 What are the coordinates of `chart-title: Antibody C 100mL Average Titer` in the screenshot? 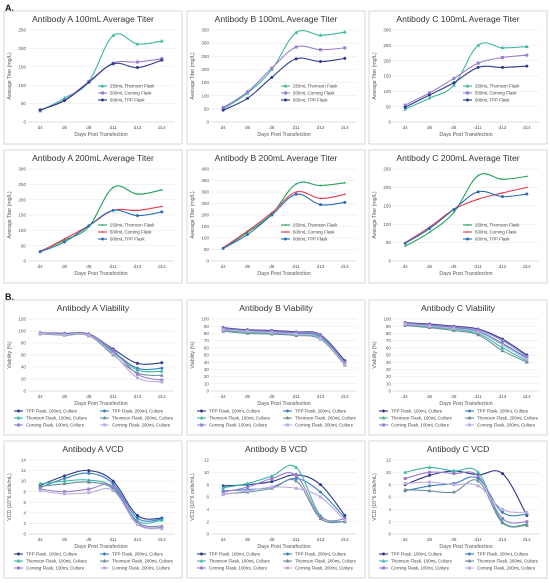 It's located at (457, 19).